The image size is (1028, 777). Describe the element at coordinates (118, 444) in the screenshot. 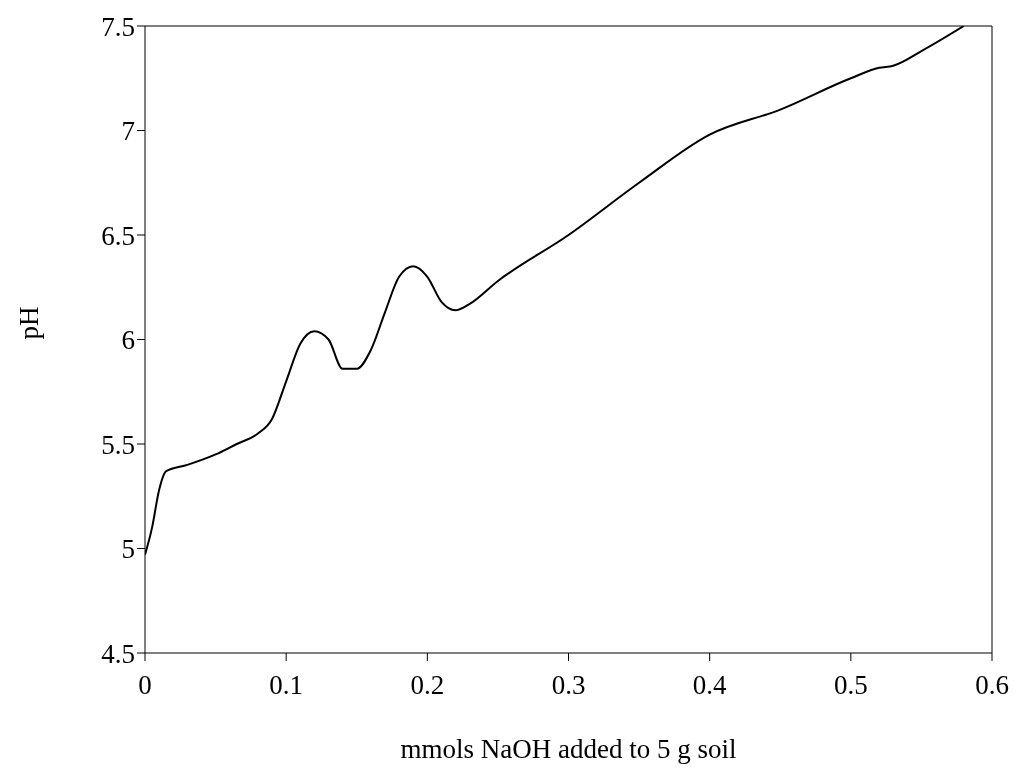

I see `y-tick-label: 5.5` at that location.